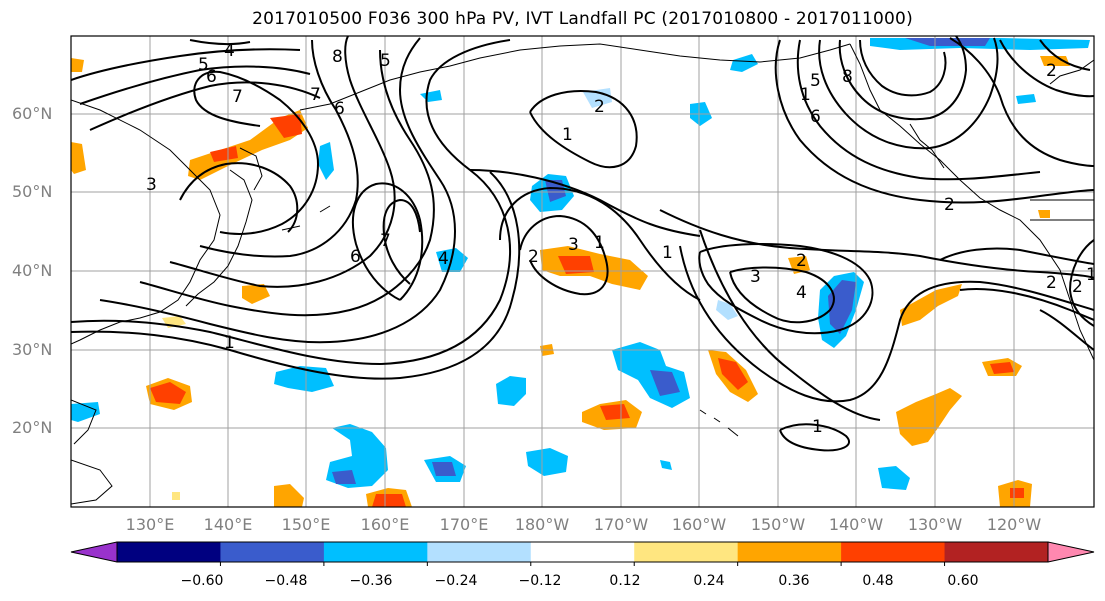  Describe the element at coordinates (464, 524) in the screenshot. I see `lon-label: 170°E` at that location.